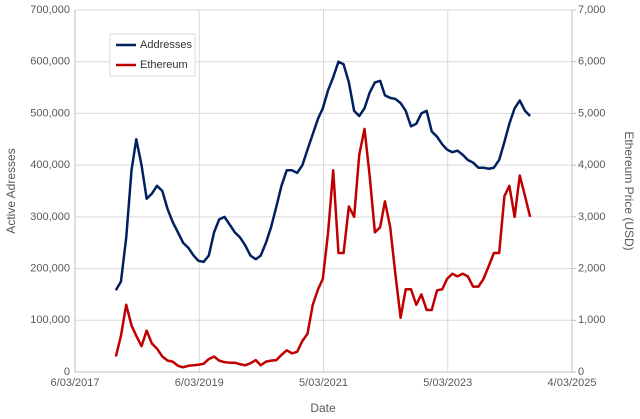 This screenshot has width=640, height=419. What do you see at coordinates (50, 62) in the screenshot?
I see `y-tick-label: 600,000` at bounding box center [50, 62].